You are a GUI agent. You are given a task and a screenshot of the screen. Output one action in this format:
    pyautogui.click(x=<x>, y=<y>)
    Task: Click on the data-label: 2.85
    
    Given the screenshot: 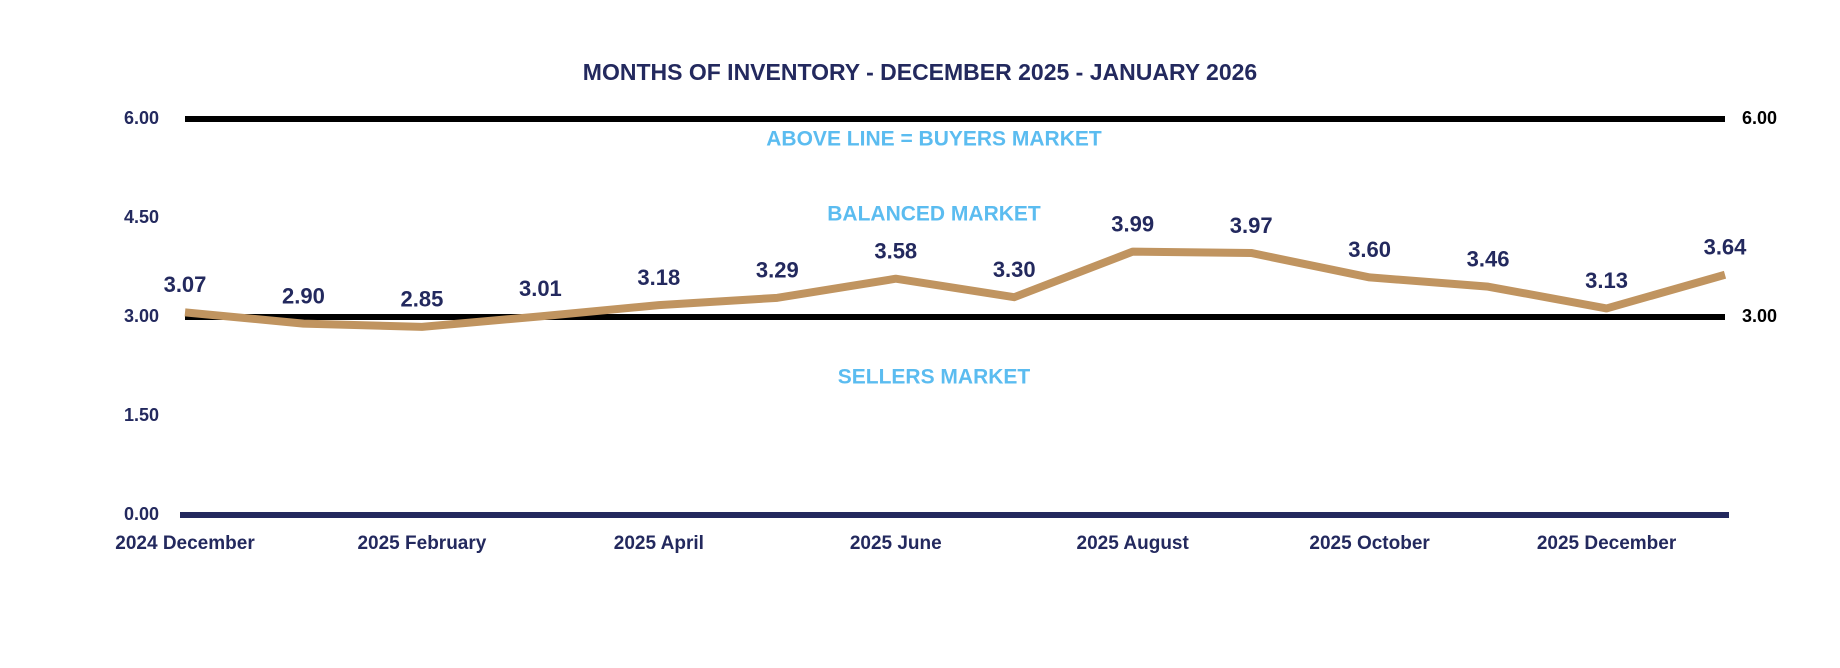 What is the action you would take?
    pyautogui.click(x=422, y=299)
    